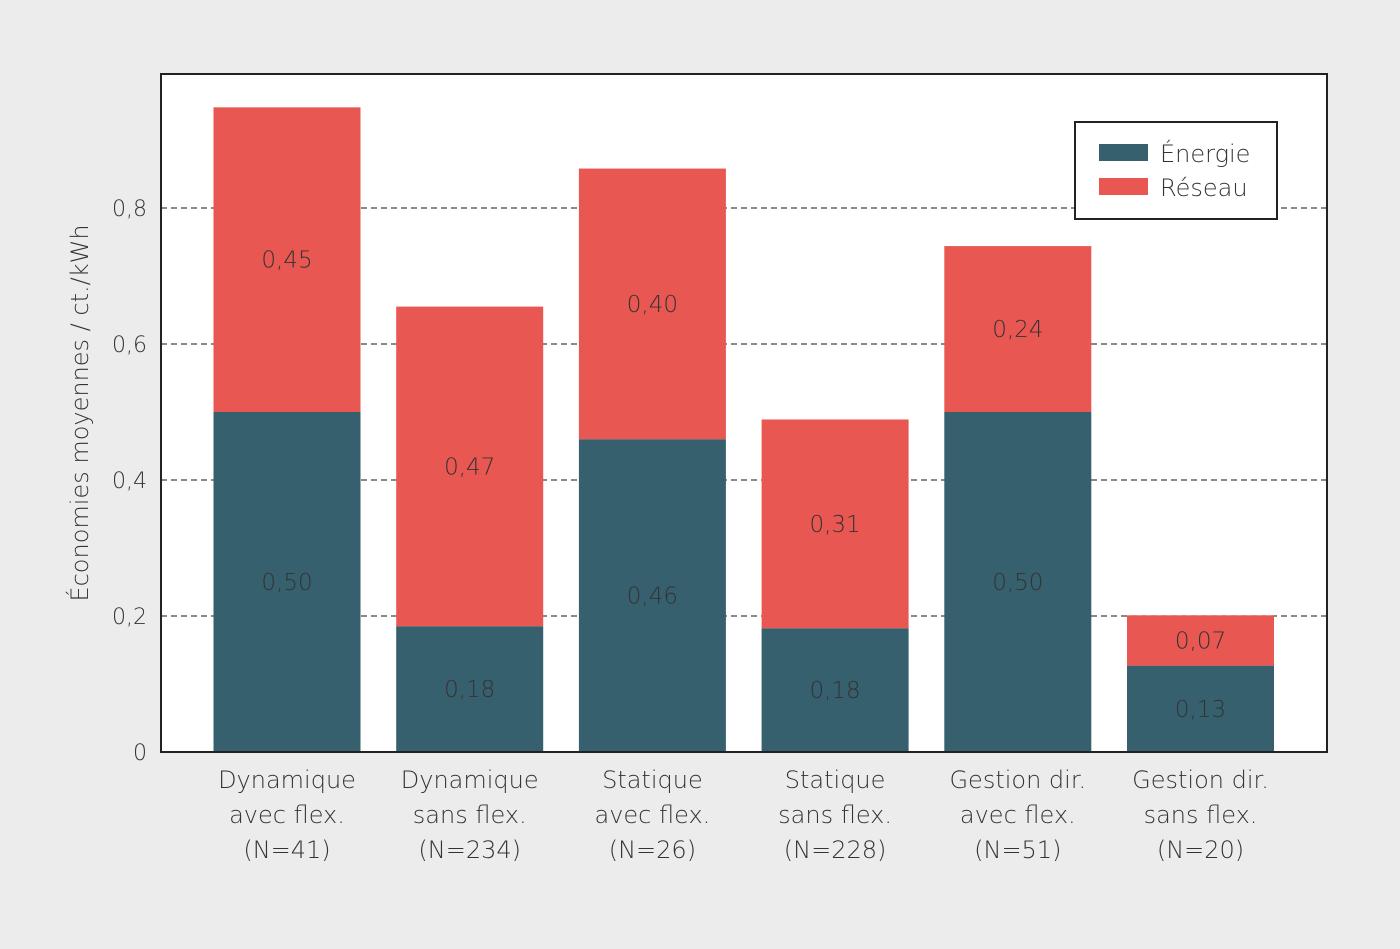 Image resolution: width=1400 pixels, height=949 pixels. I want to click on data-label: 0,13, so click(1200, 710).